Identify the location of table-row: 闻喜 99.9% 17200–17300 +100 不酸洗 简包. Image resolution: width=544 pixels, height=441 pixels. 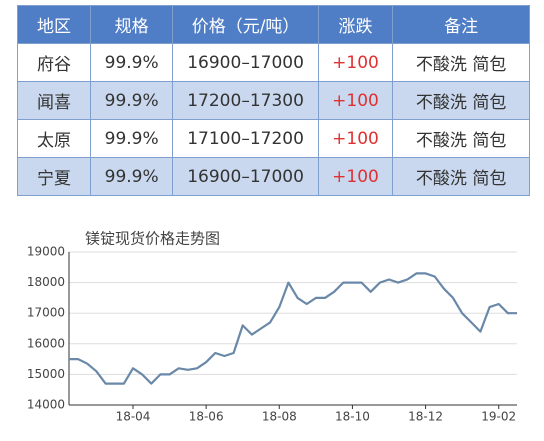
(273, 100).